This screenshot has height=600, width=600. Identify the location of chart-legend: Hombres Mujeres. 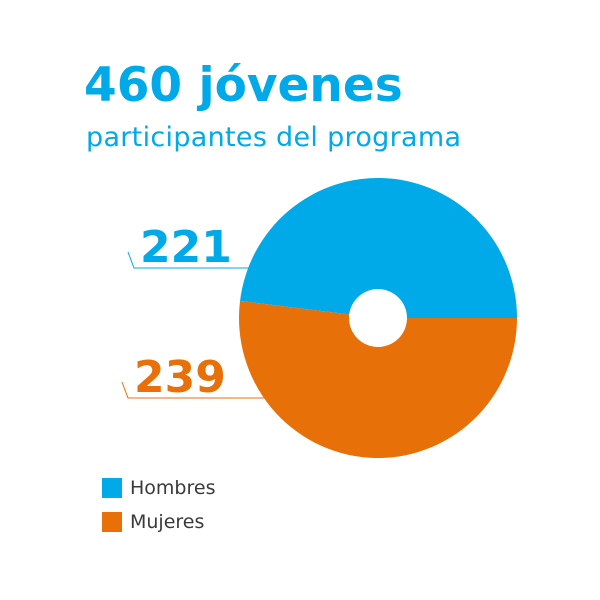
(158, 510).